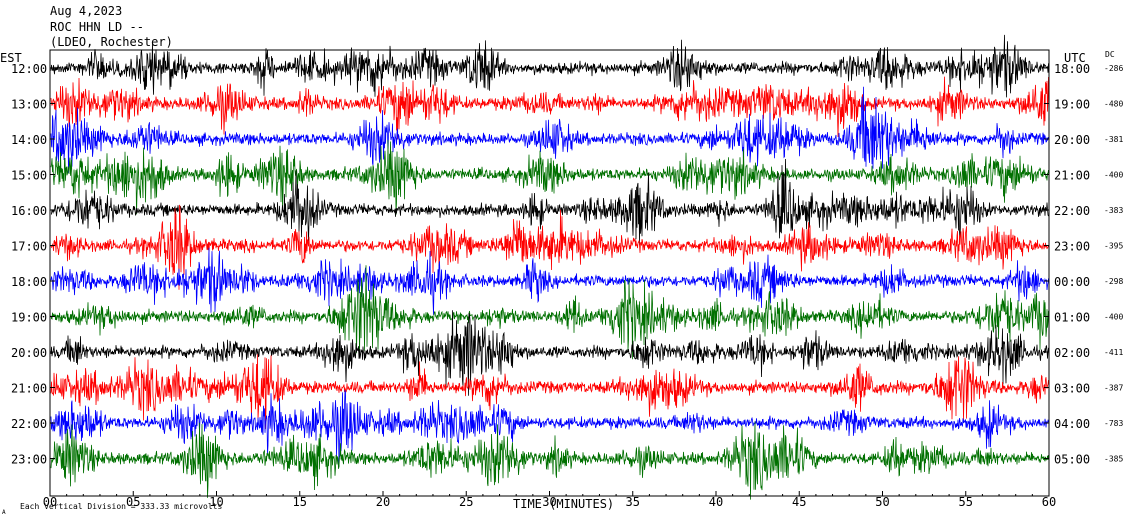  I want to click on x-tick-label: 25, so click(466, 502).